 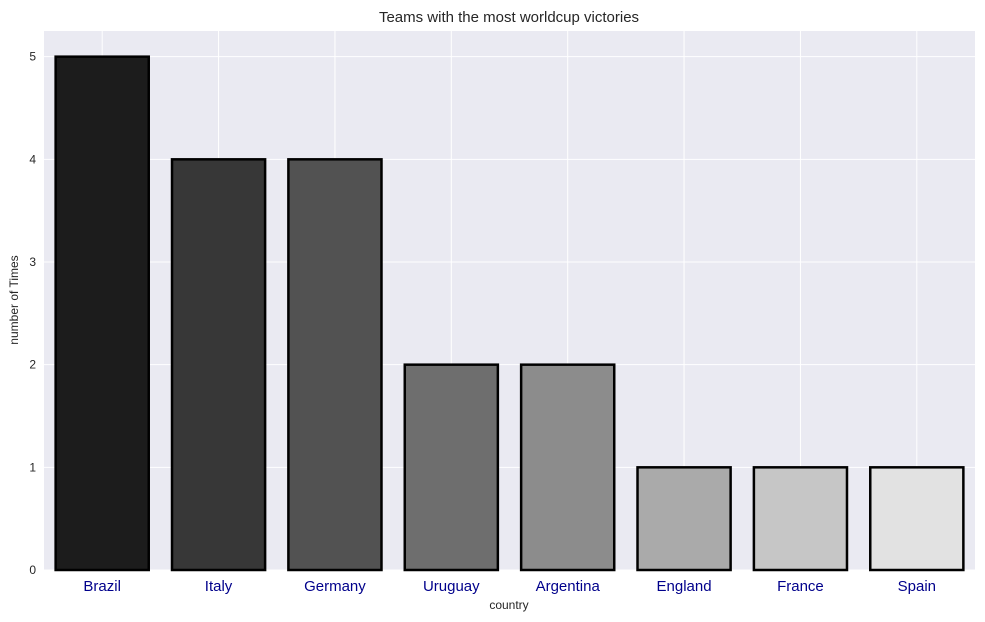 I want to click on x-tick-label: France, so click(x=800, y=586).